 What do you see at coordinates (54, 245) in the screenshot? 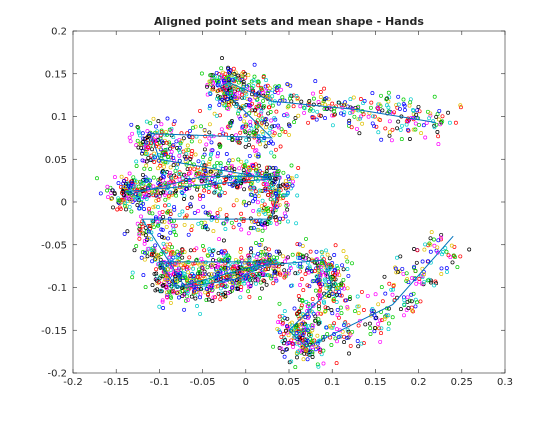
I see `y-tick-label: -0.05` at bounding box center [54, 245].